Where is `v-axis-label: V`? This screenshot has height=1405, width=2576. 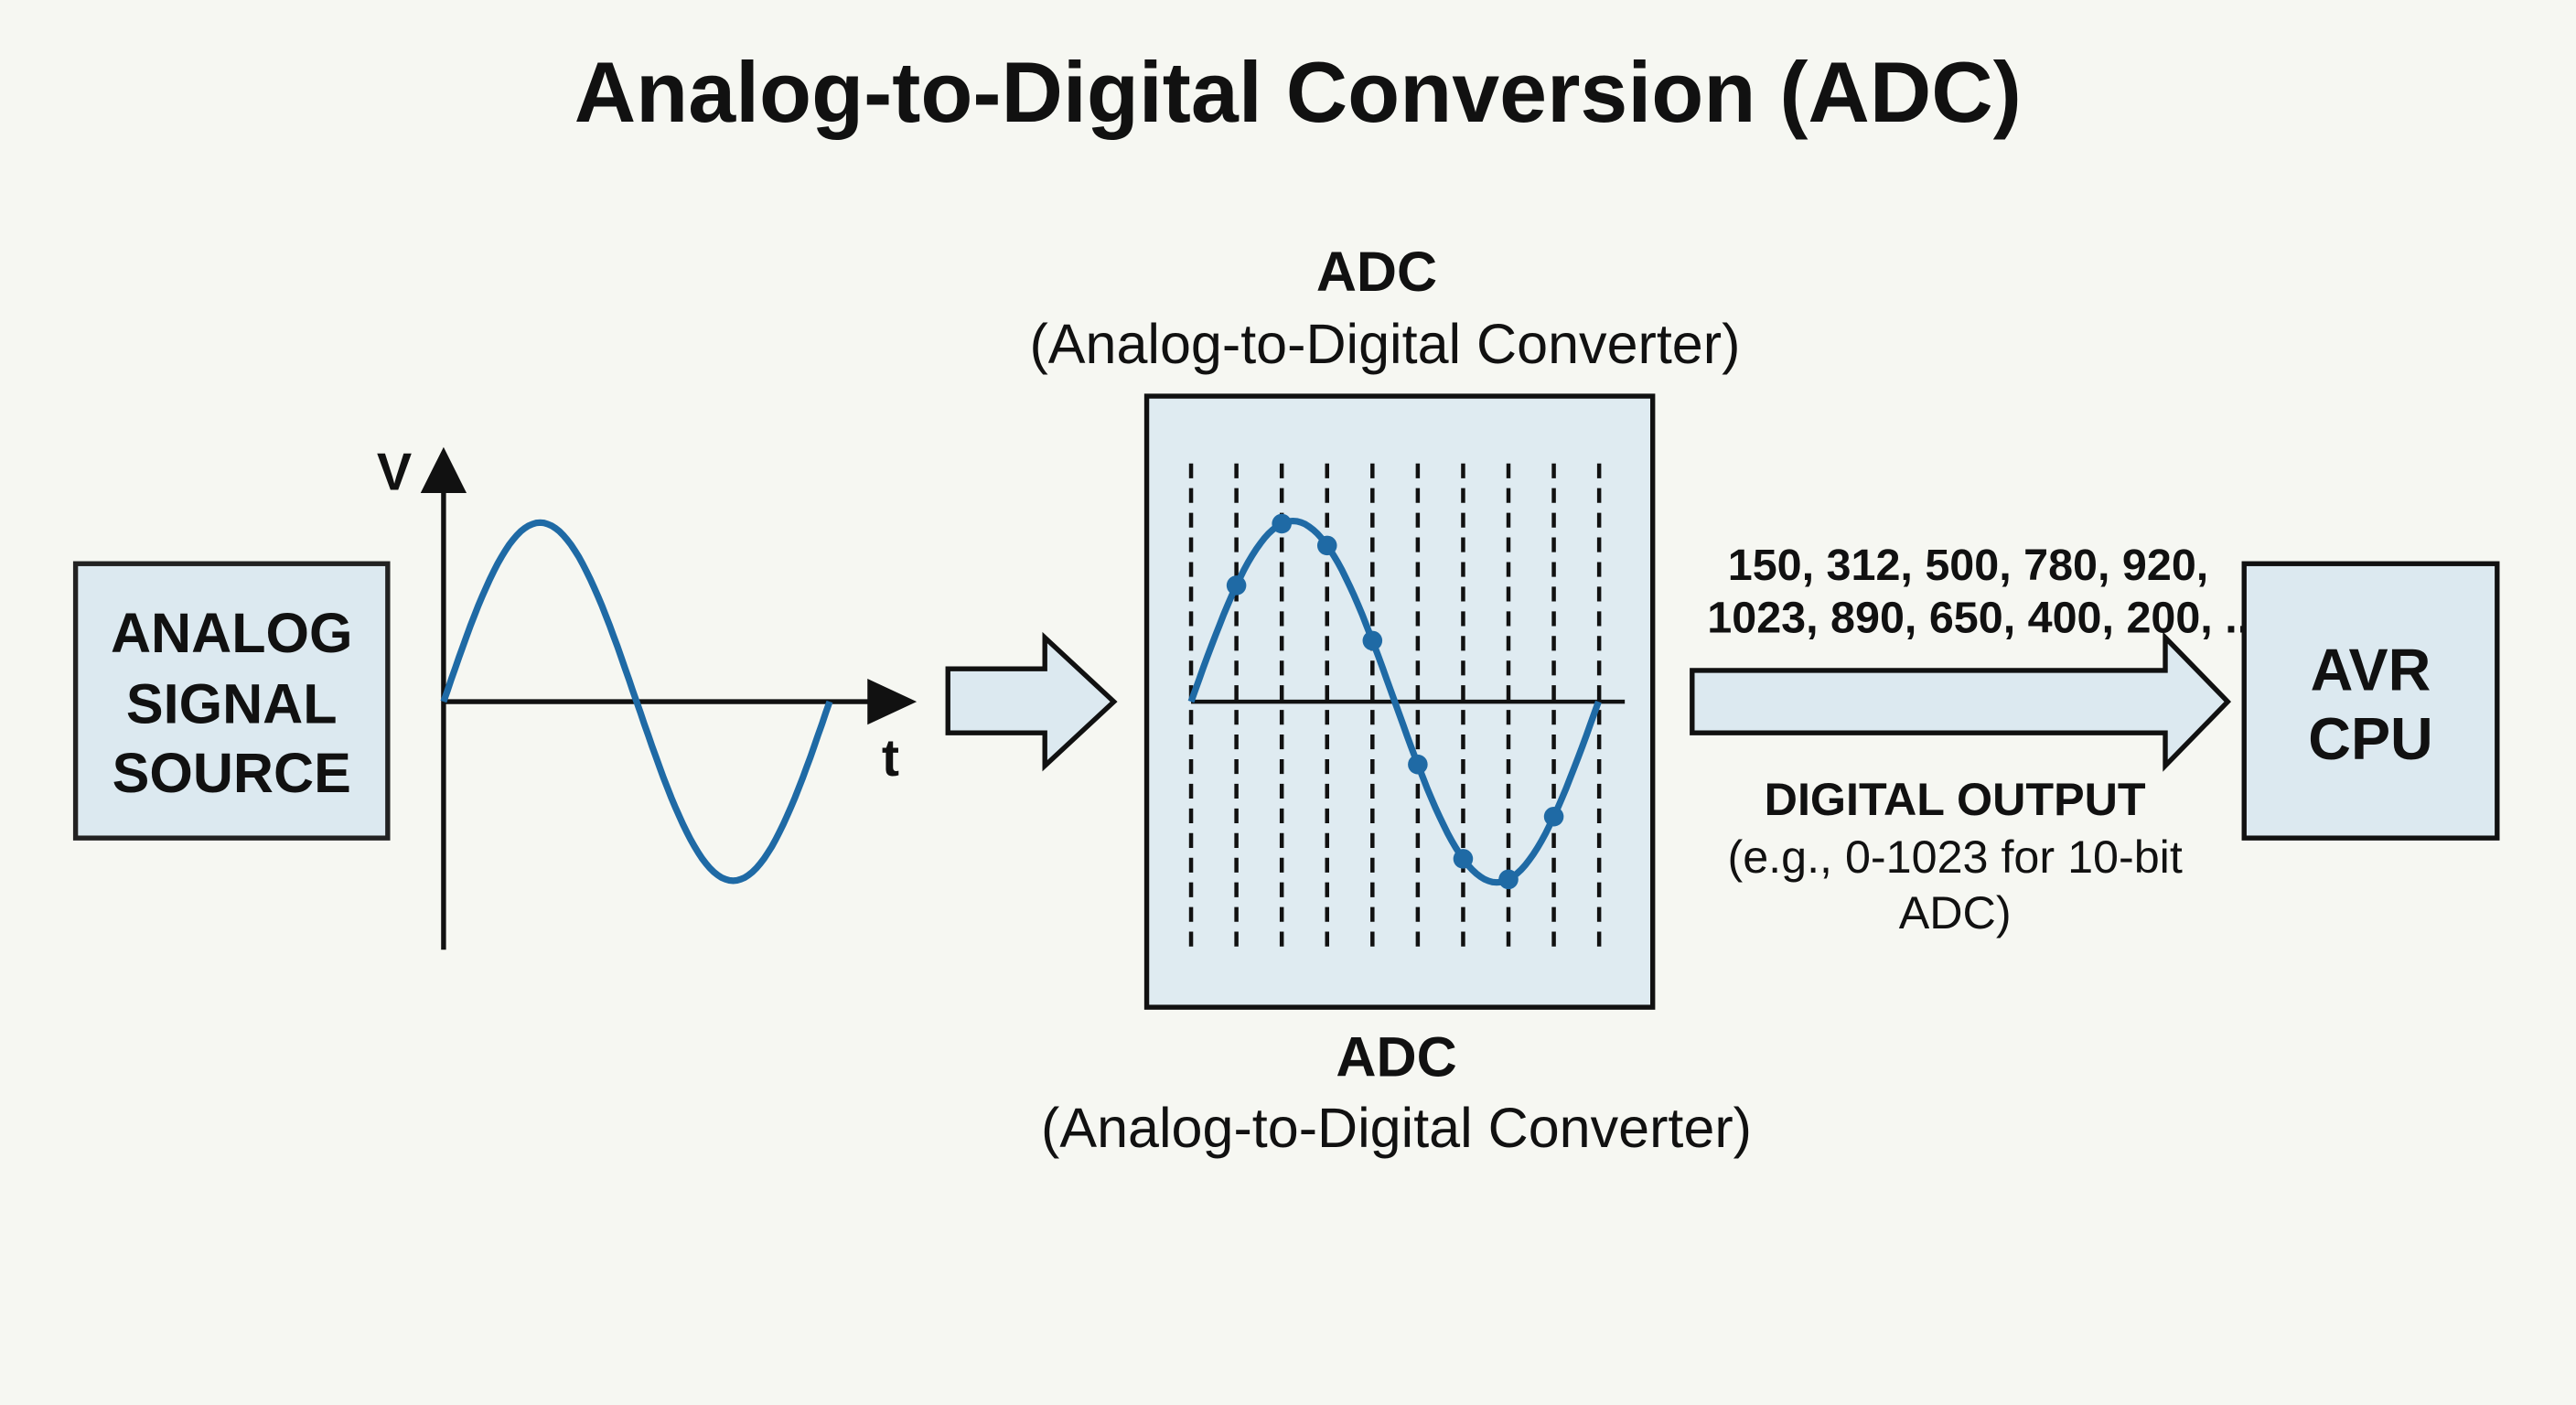 v-axis-label: V is located at coordinates (395, 472).